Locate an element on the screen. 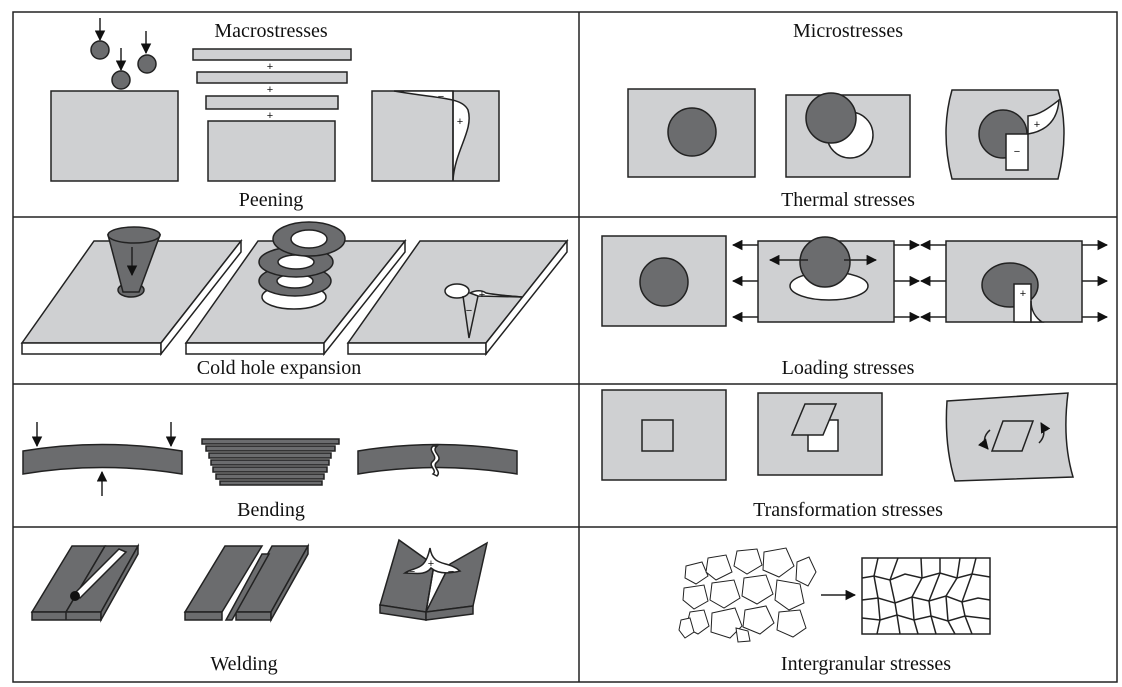 The image size is (1122, 687). peening-panel: Macrostresses + + + − + Peening is located at coordinates (275, 114).